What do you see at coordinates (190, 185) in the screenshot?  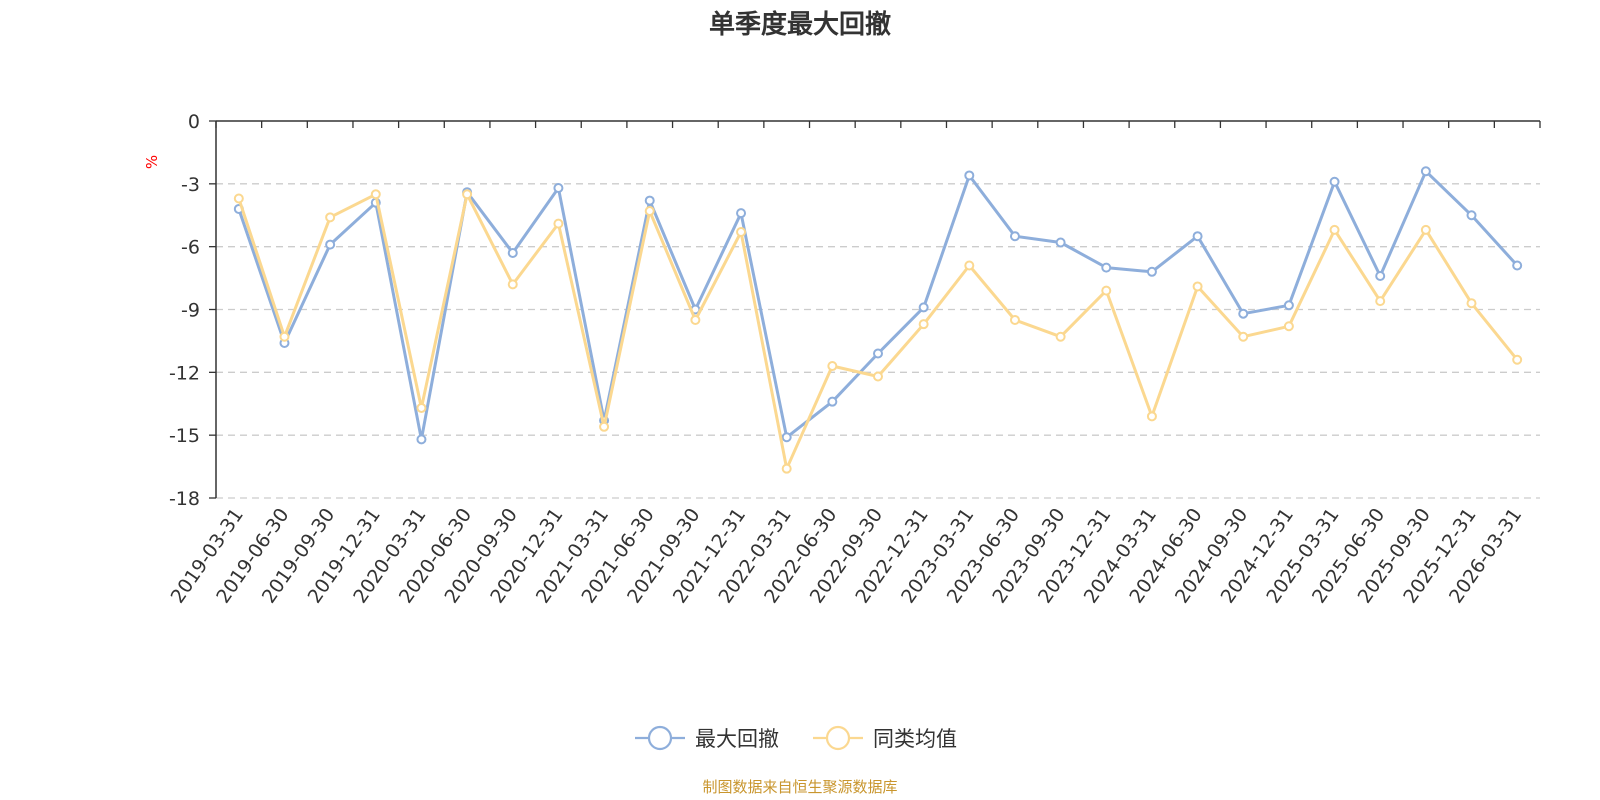 I see `y-tick-label: -3` at bounding box center [190, 185].